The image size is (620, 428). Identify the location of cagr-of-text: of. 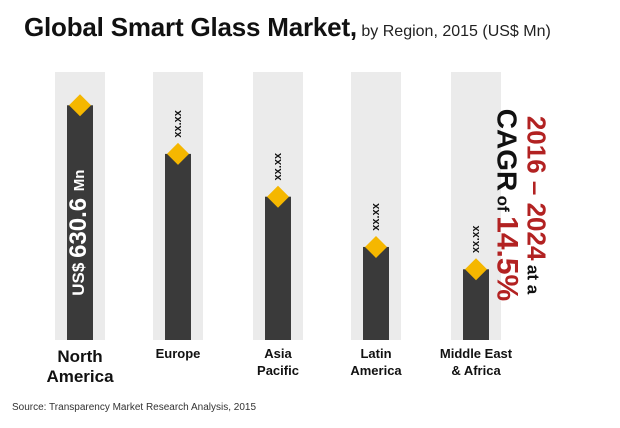
(503, 203).